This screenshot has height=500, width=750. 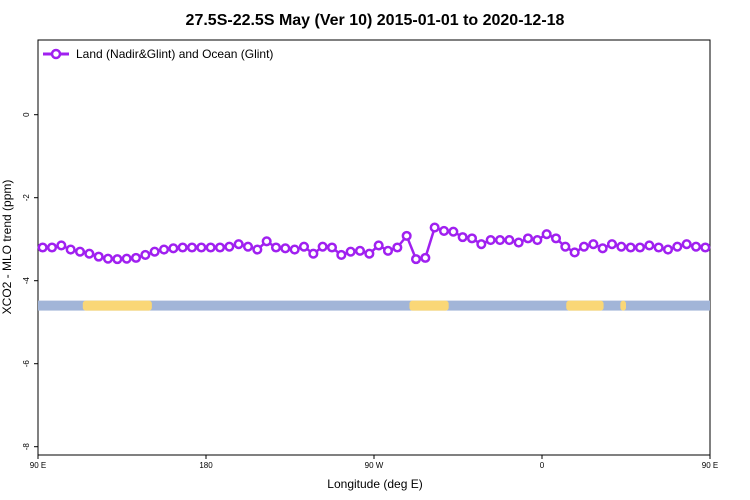 I want to click on x-tick-label: 0, so click(x=542, y=465).